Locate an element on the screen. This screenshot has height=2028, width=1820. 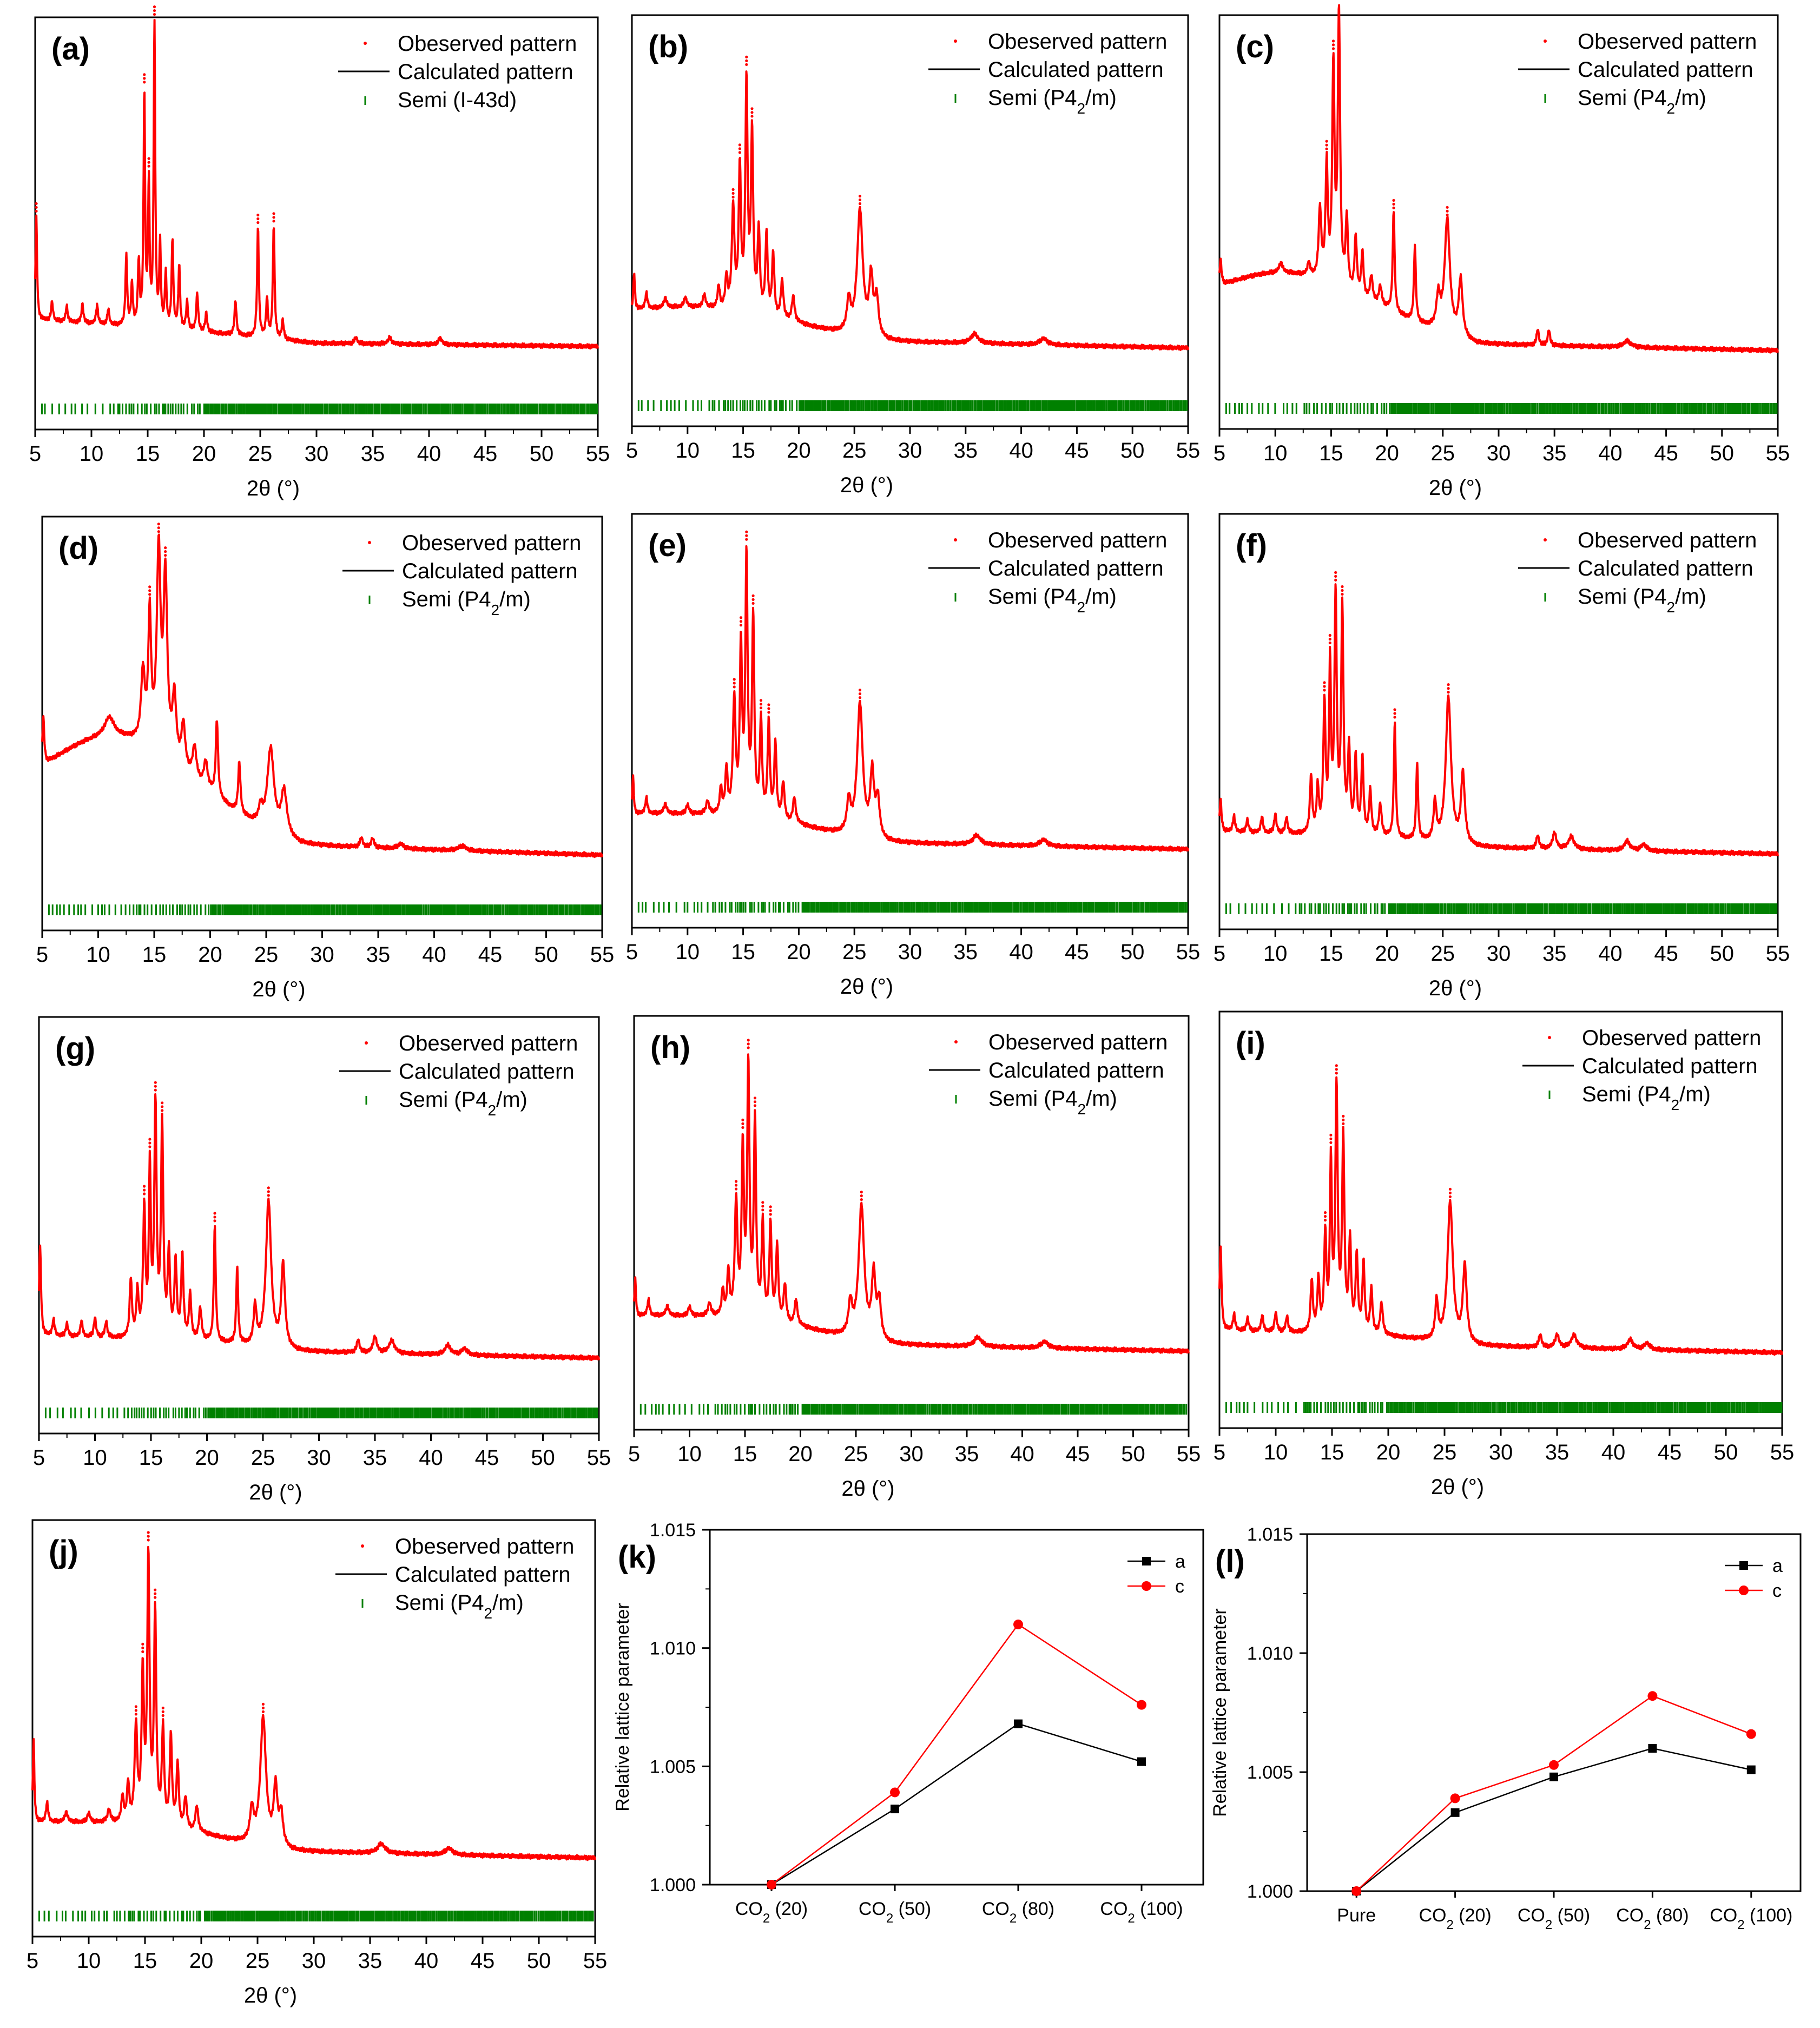
x-tick-label: 45 is located at coordinates (1077, 952).